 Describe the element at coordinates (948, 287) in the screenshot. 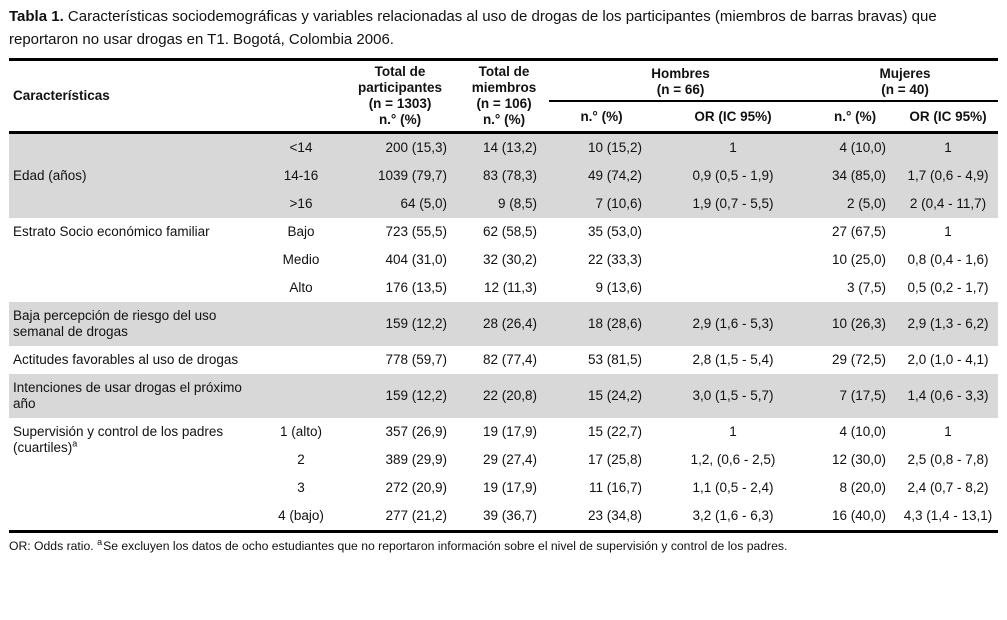

I see `cell-mujeres-or: 0,5 (0,2 - 1,7)` at that location.